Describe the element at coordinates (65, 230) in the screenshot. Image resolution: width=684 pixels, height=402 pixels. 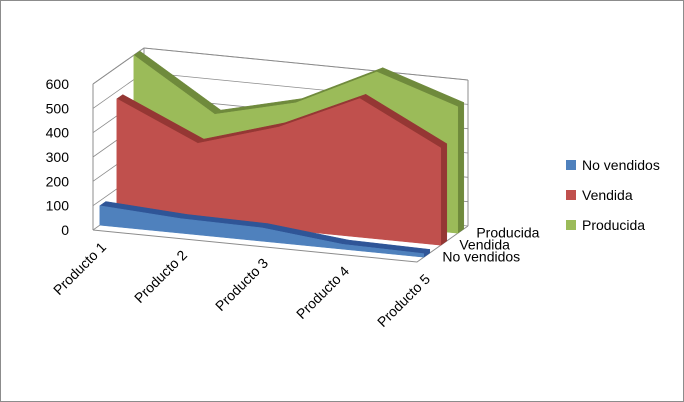
I see `y-tick-label: 0` at that location.